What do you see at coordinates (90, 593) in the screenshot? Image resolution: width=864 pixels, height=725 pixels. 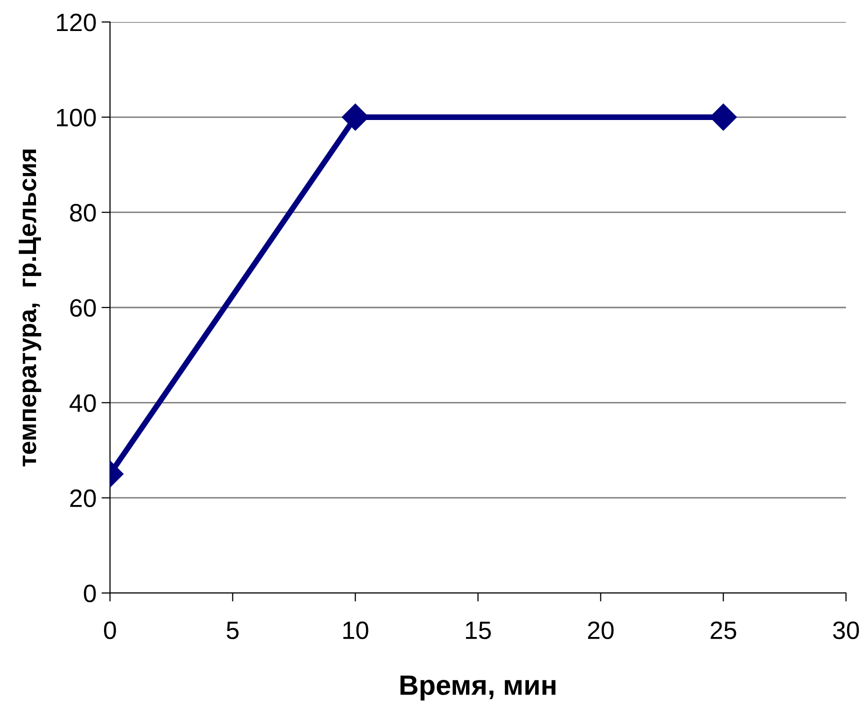 I see `y-tick-label: 0` at bounding box center [90, 593].